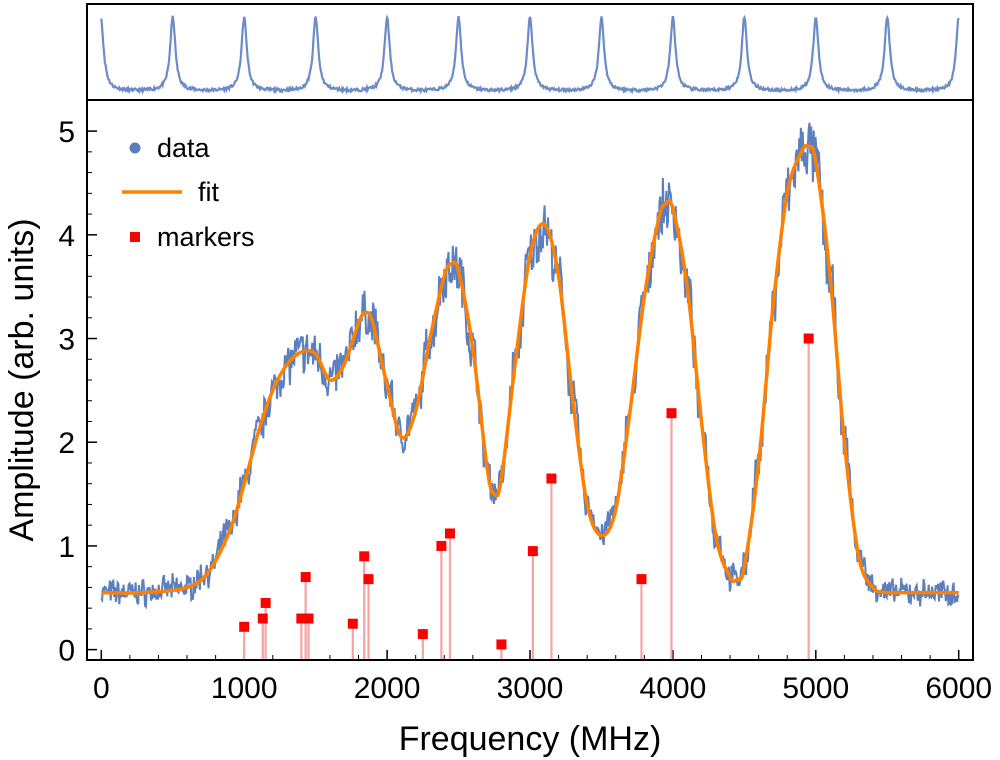 Image resolution: width=1000 pixels, height=760 pixels. I want to click on legend-data-symbol, so click(135, 148).